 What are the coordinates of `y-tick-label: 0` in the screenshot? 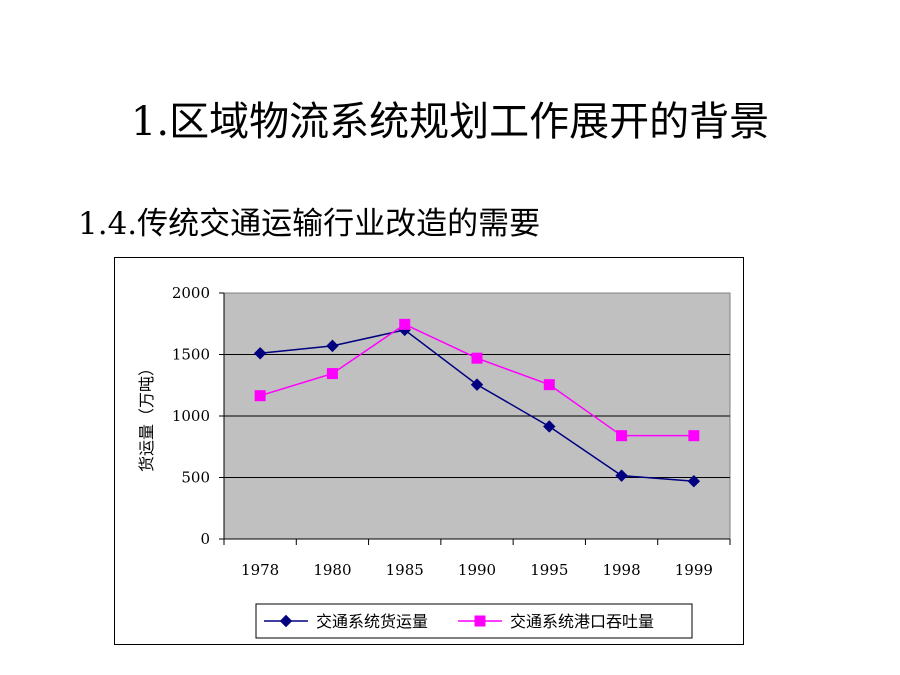 It's located at (205, 539).